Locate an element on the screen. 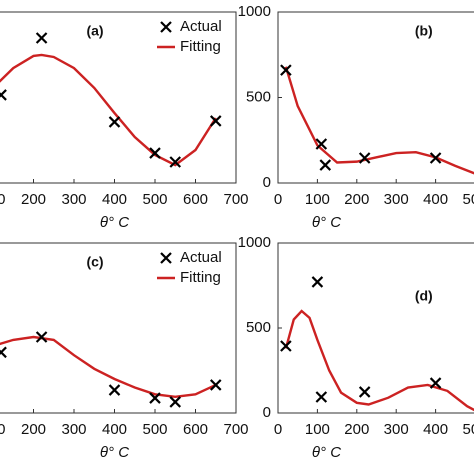 Image resolution: width=474 pixels, height=474 pixels. panel-label: (d) is located at coordinates (424, 296).